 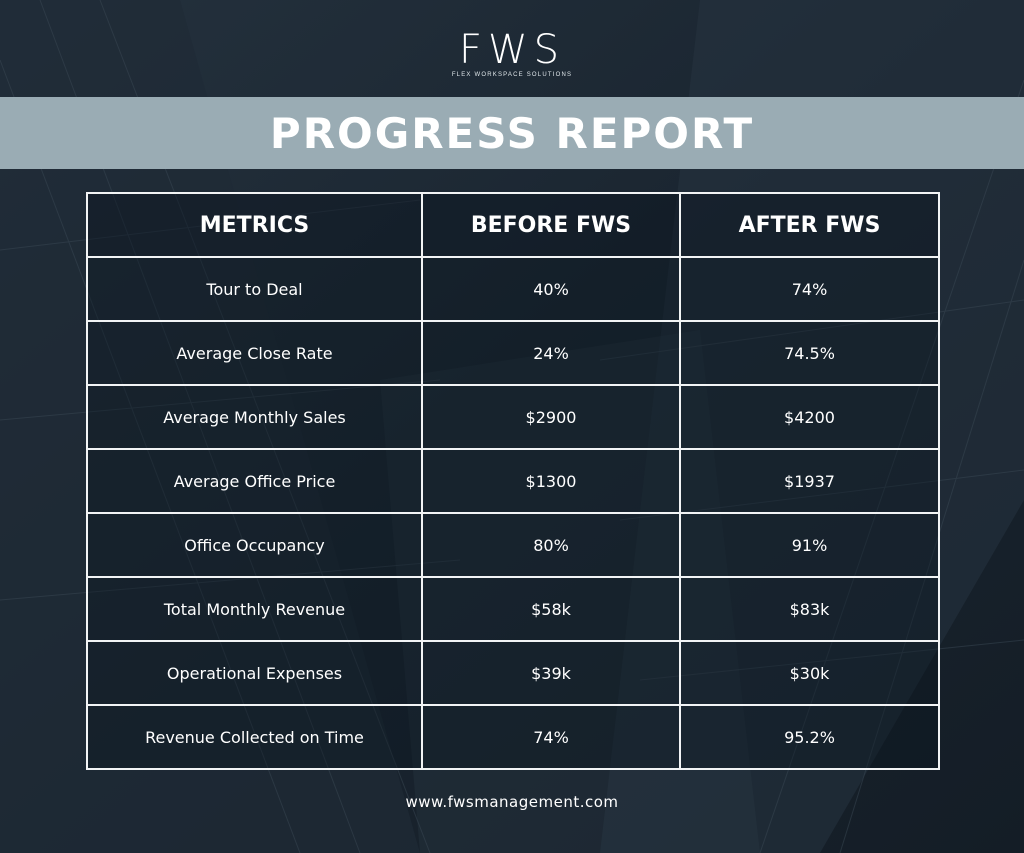 What do you see at coordinates (551, 609) in the screenshot?
I see `before-value: $58k` at bounding box center [551, 609].